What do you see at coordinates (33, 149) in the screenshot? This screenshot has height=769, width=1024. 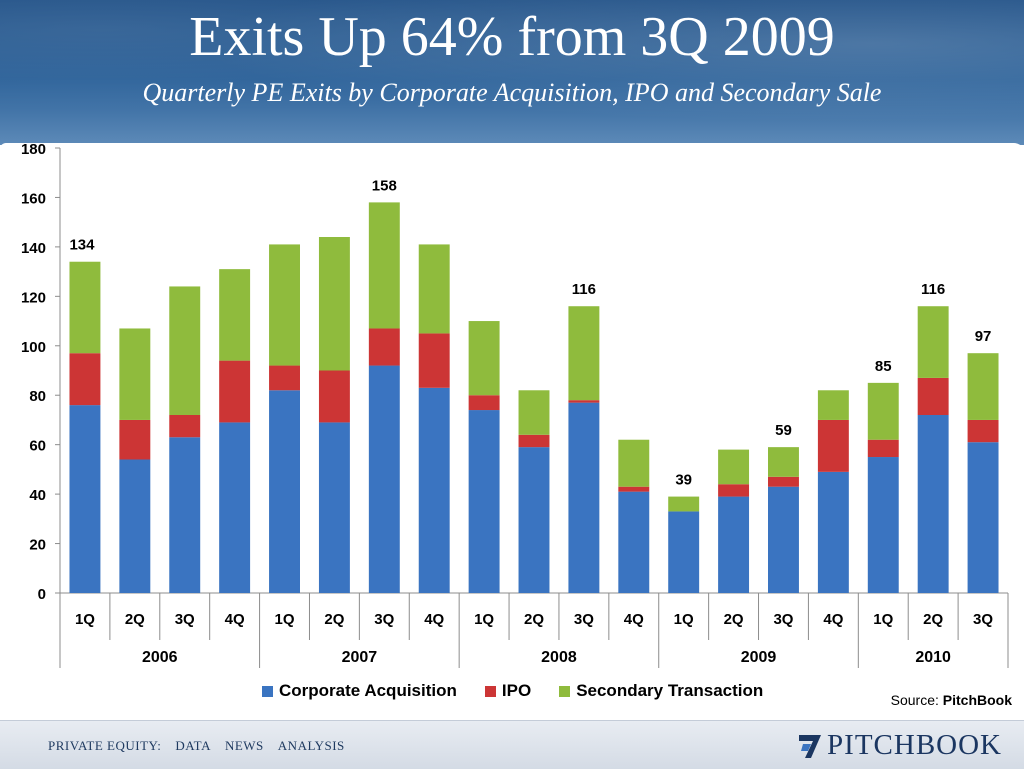 I see `y-tick-label: 180` at bounding box center [33, 149].